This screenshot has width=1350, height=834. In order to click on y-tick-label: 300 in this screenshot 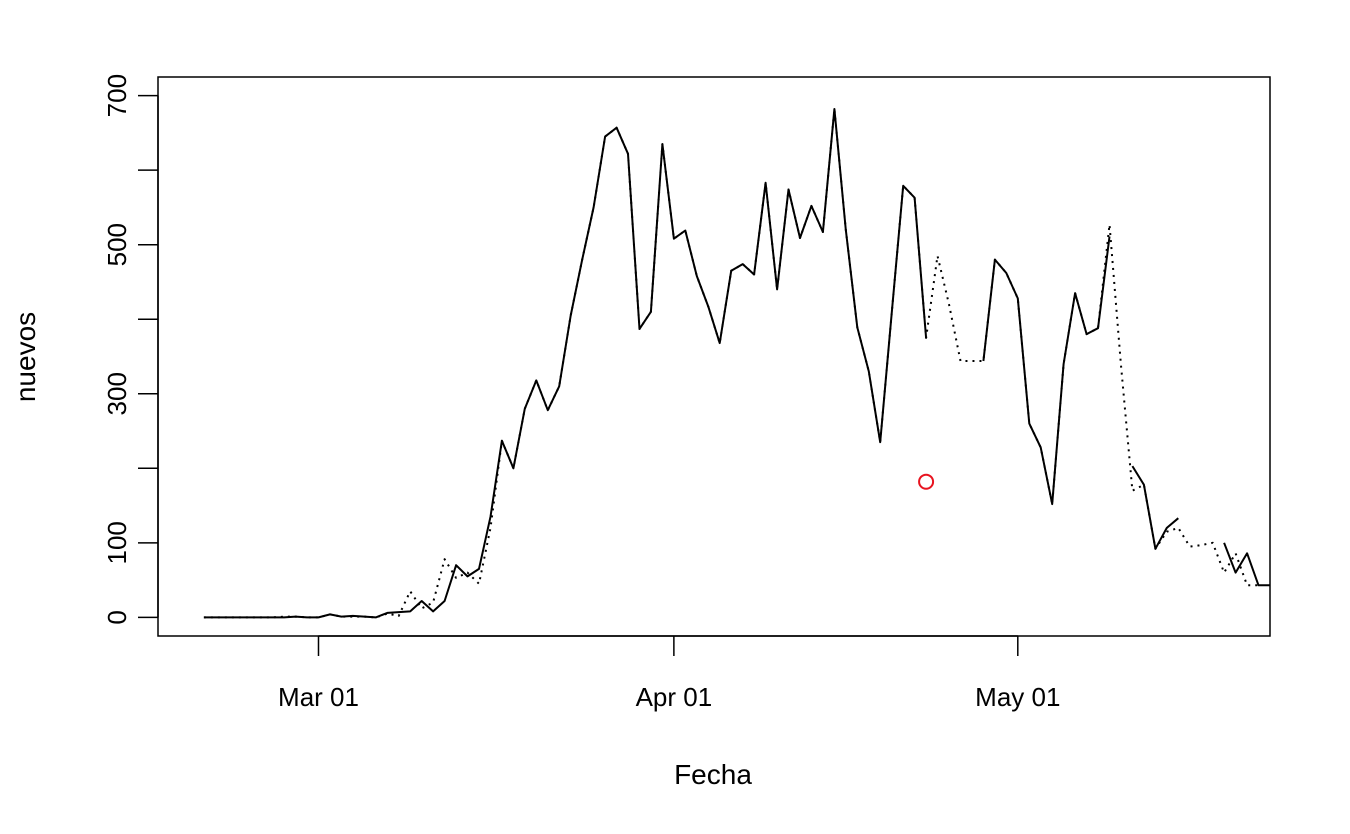, I will do `click(117, 393)`.